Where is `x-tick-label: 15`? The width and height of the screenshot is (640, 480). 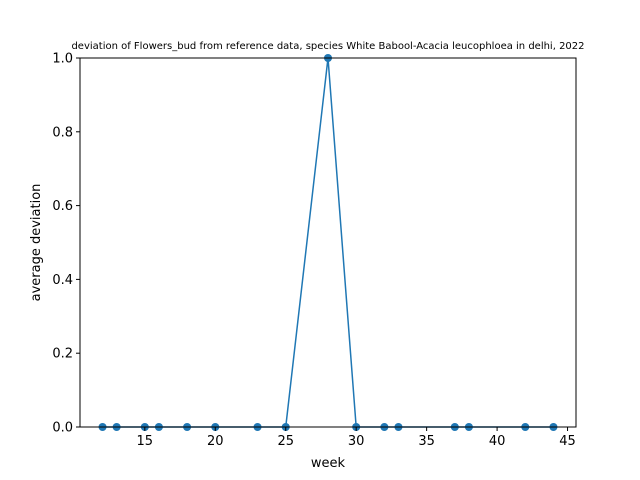
x-tick-label: 15 is located at coordinates (145, 441).